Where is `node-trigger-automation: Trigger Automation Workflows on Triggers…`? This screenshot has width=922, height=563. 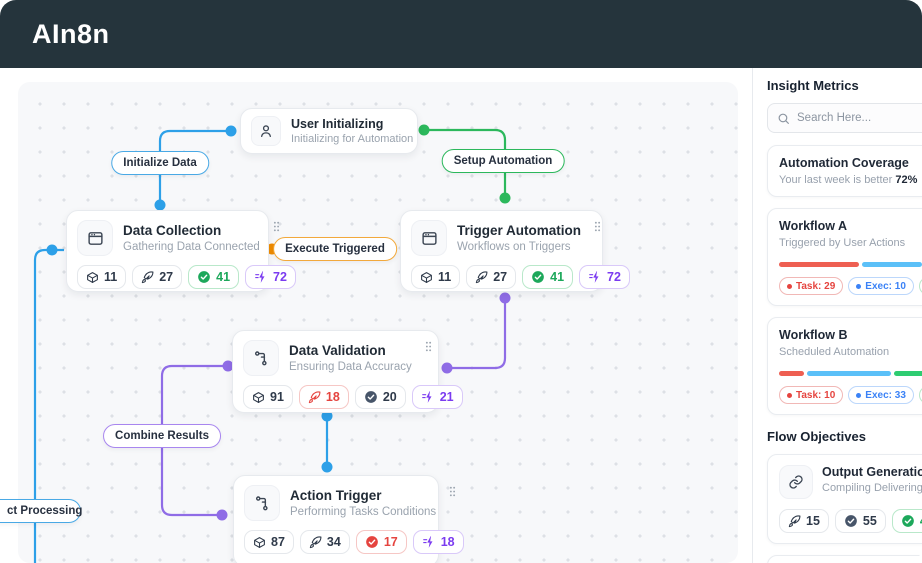 node-trigger-automation: Trigger Automation Workflows on Triggers… is located at coordinates (515, 251).